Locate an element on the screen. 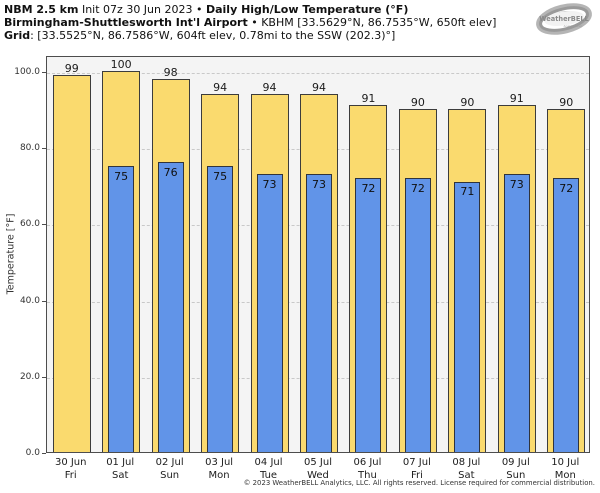 Image resolution: width=600 pixels, height=493 pixels. bar-group-10-Jul: 90 72 is located at coordinates (566, 254).